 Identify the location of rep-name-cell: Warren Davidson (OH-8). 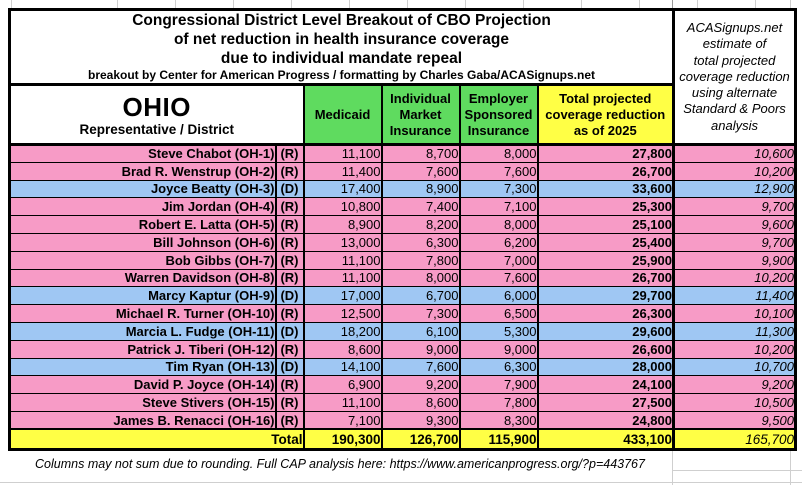
(142, 277).